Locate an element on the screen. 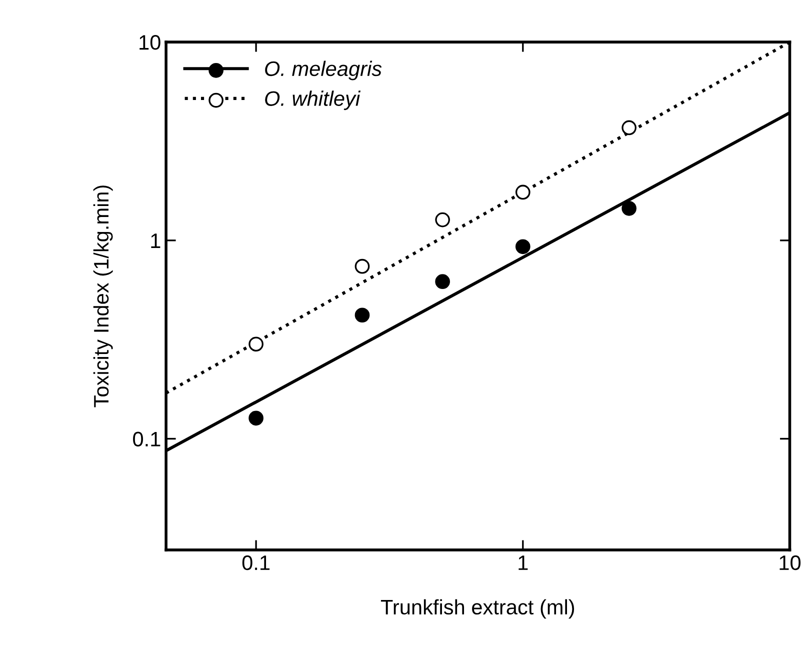 The image size is (810, 647). x-axis-title: Trunkfish extract (ml) is located at coordinates (477, 609).